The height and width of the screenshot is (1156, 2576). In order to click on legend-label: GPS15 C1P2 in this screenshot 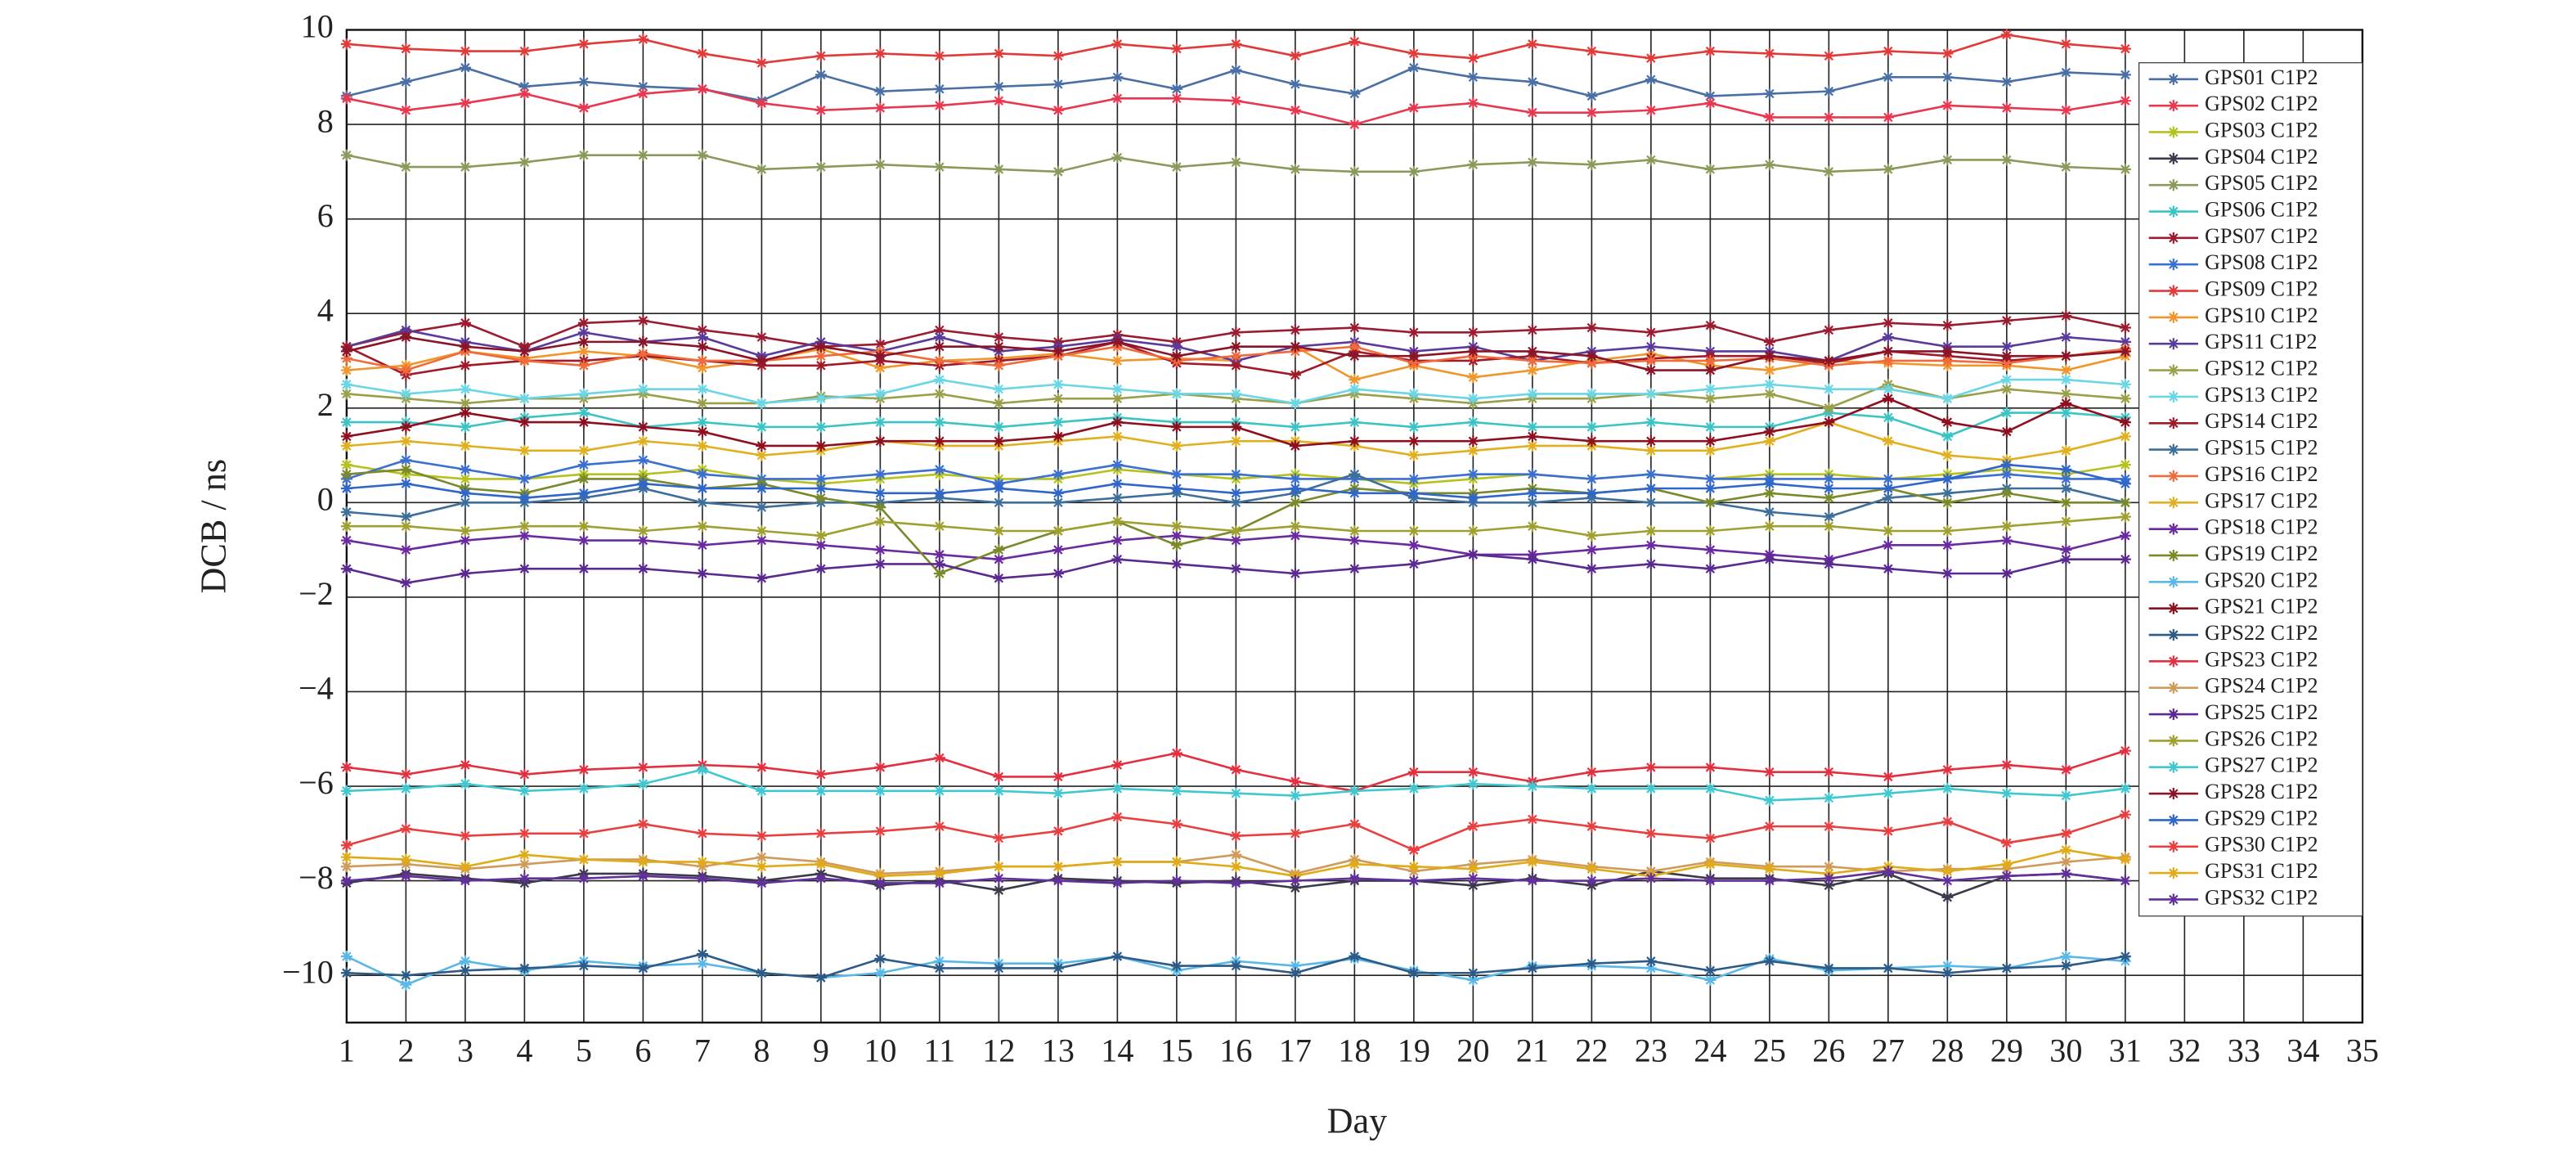, I will do `click(2261, 448)`.